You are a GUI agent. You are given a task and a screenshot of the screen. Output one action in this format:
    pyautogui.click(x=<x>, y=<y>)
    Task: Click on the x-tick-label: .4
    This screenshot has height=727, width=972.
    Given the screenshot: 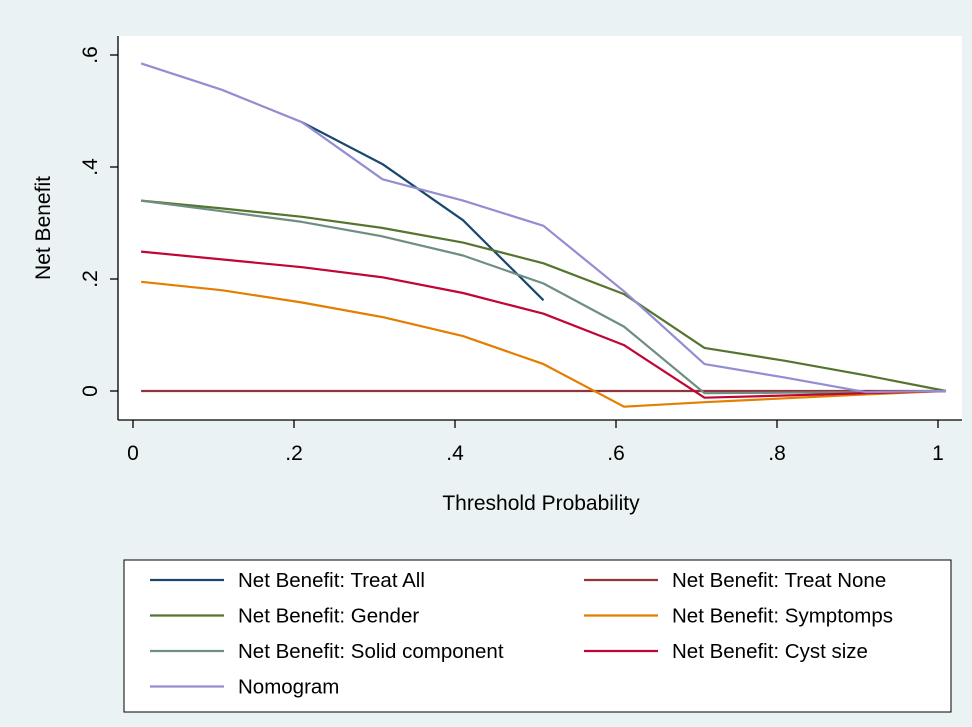 What is the action you would take?
    pyautogui.click(x=455, y=453)
    